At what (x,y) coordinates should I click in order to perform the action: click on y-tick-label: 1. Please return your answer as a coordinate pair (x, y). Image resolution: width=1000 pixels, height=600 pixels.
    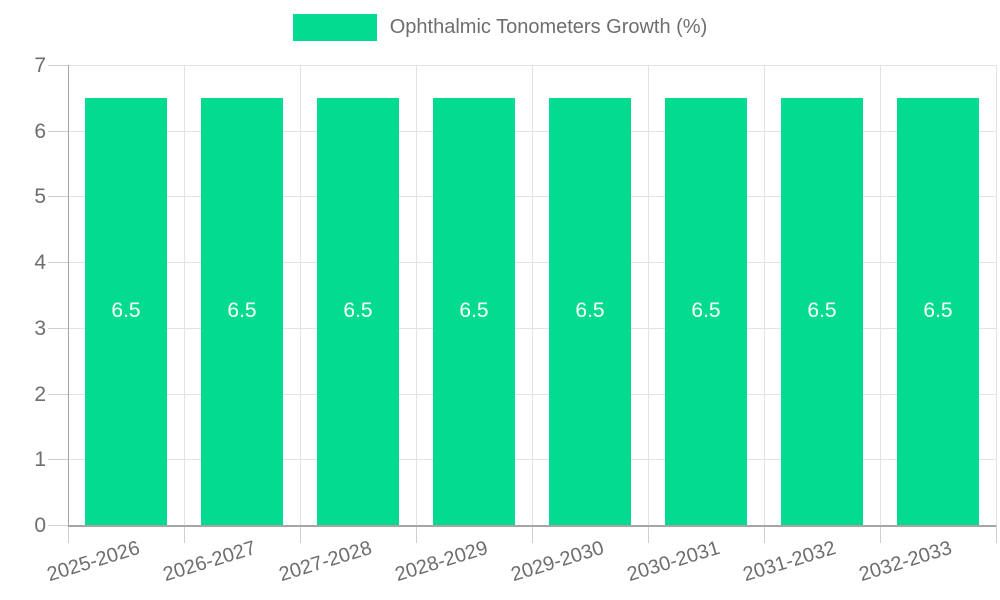
    Looking at the image, I should click on (40, 460).